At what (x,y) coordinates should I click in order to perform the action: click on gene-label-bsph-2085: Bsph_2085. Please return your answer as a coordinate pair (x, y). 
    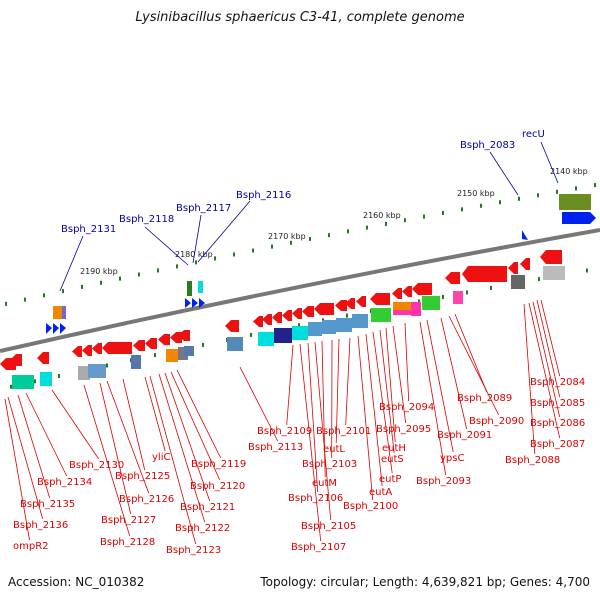
    Looking at the image, I should click on (557, 403).